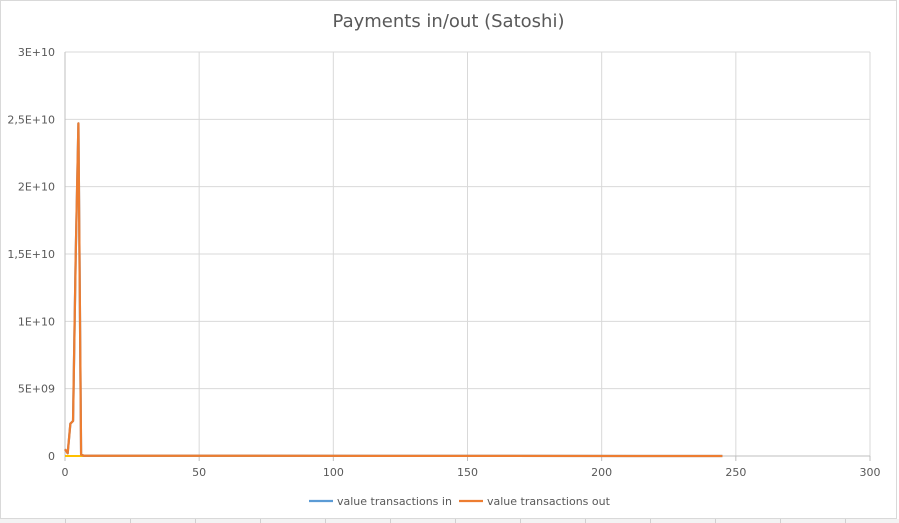 The width and height of the screenshot is (899, 523). Describe the element at coordinates (51, 456) in the screenshot. I see `y-tick-label: 0` at that location.